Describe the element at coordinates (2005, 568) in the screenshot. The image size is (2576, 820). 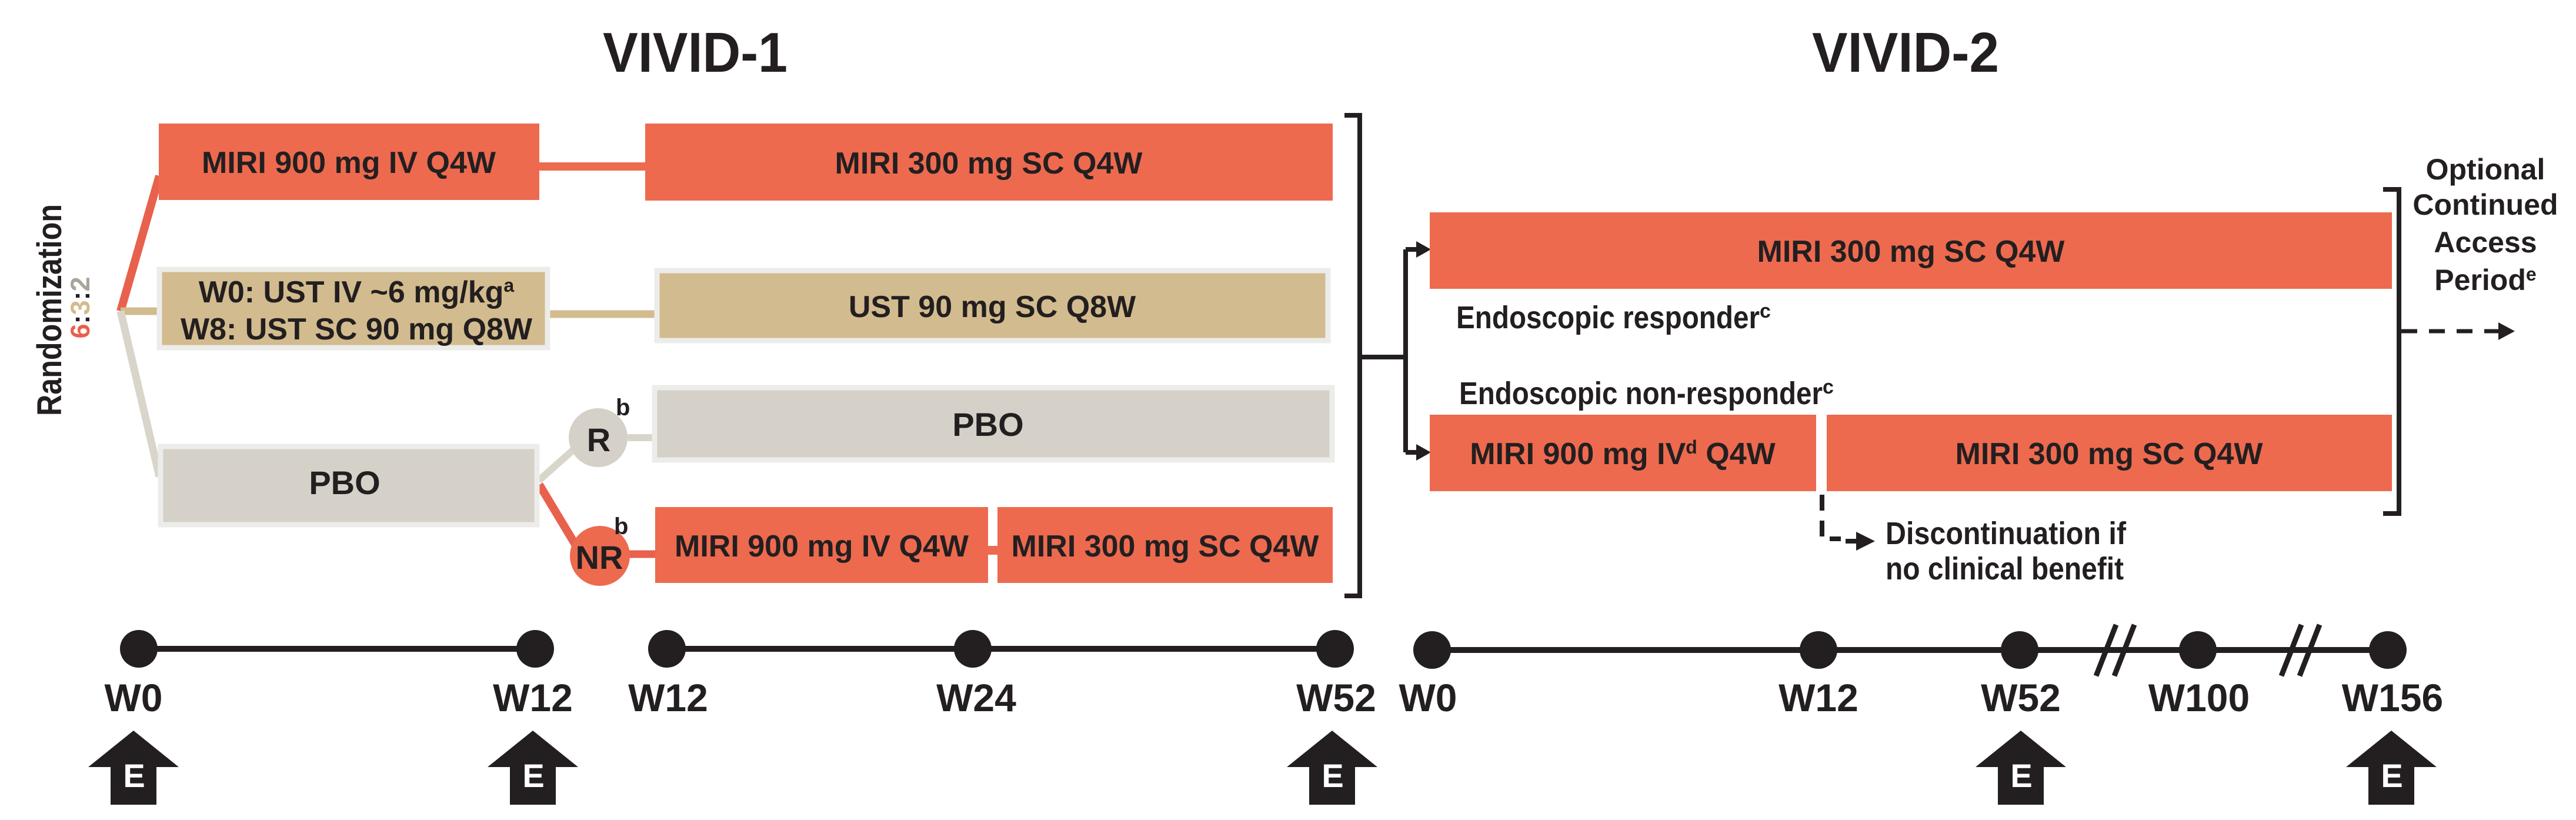
I see `svg-text: no clinical benefit` at that location.